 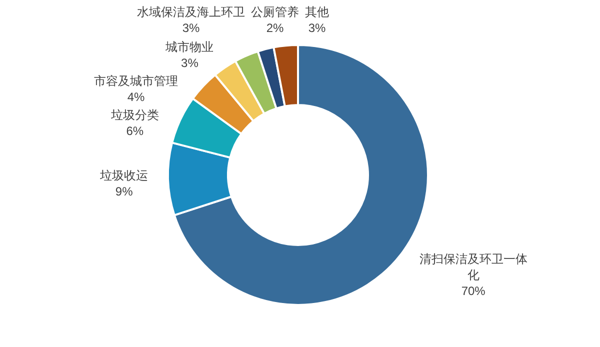 What do you see at coordinates (136, 97) in the screenshot?
I see `data-label: 4%` at bounding box center [136, 97].